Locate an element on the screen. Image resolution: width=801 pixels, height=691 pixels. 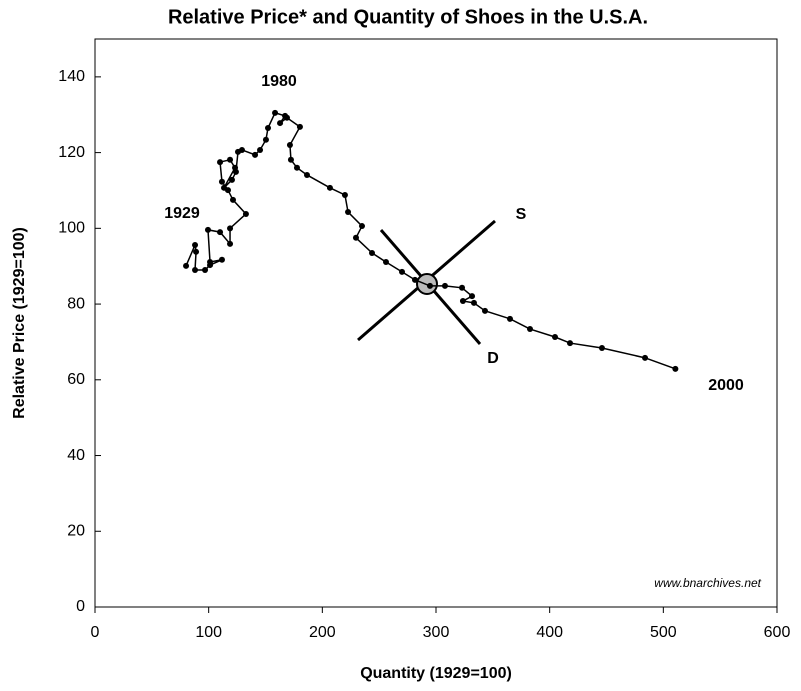
annotation: 1929 is located at coordinates (182, 213).